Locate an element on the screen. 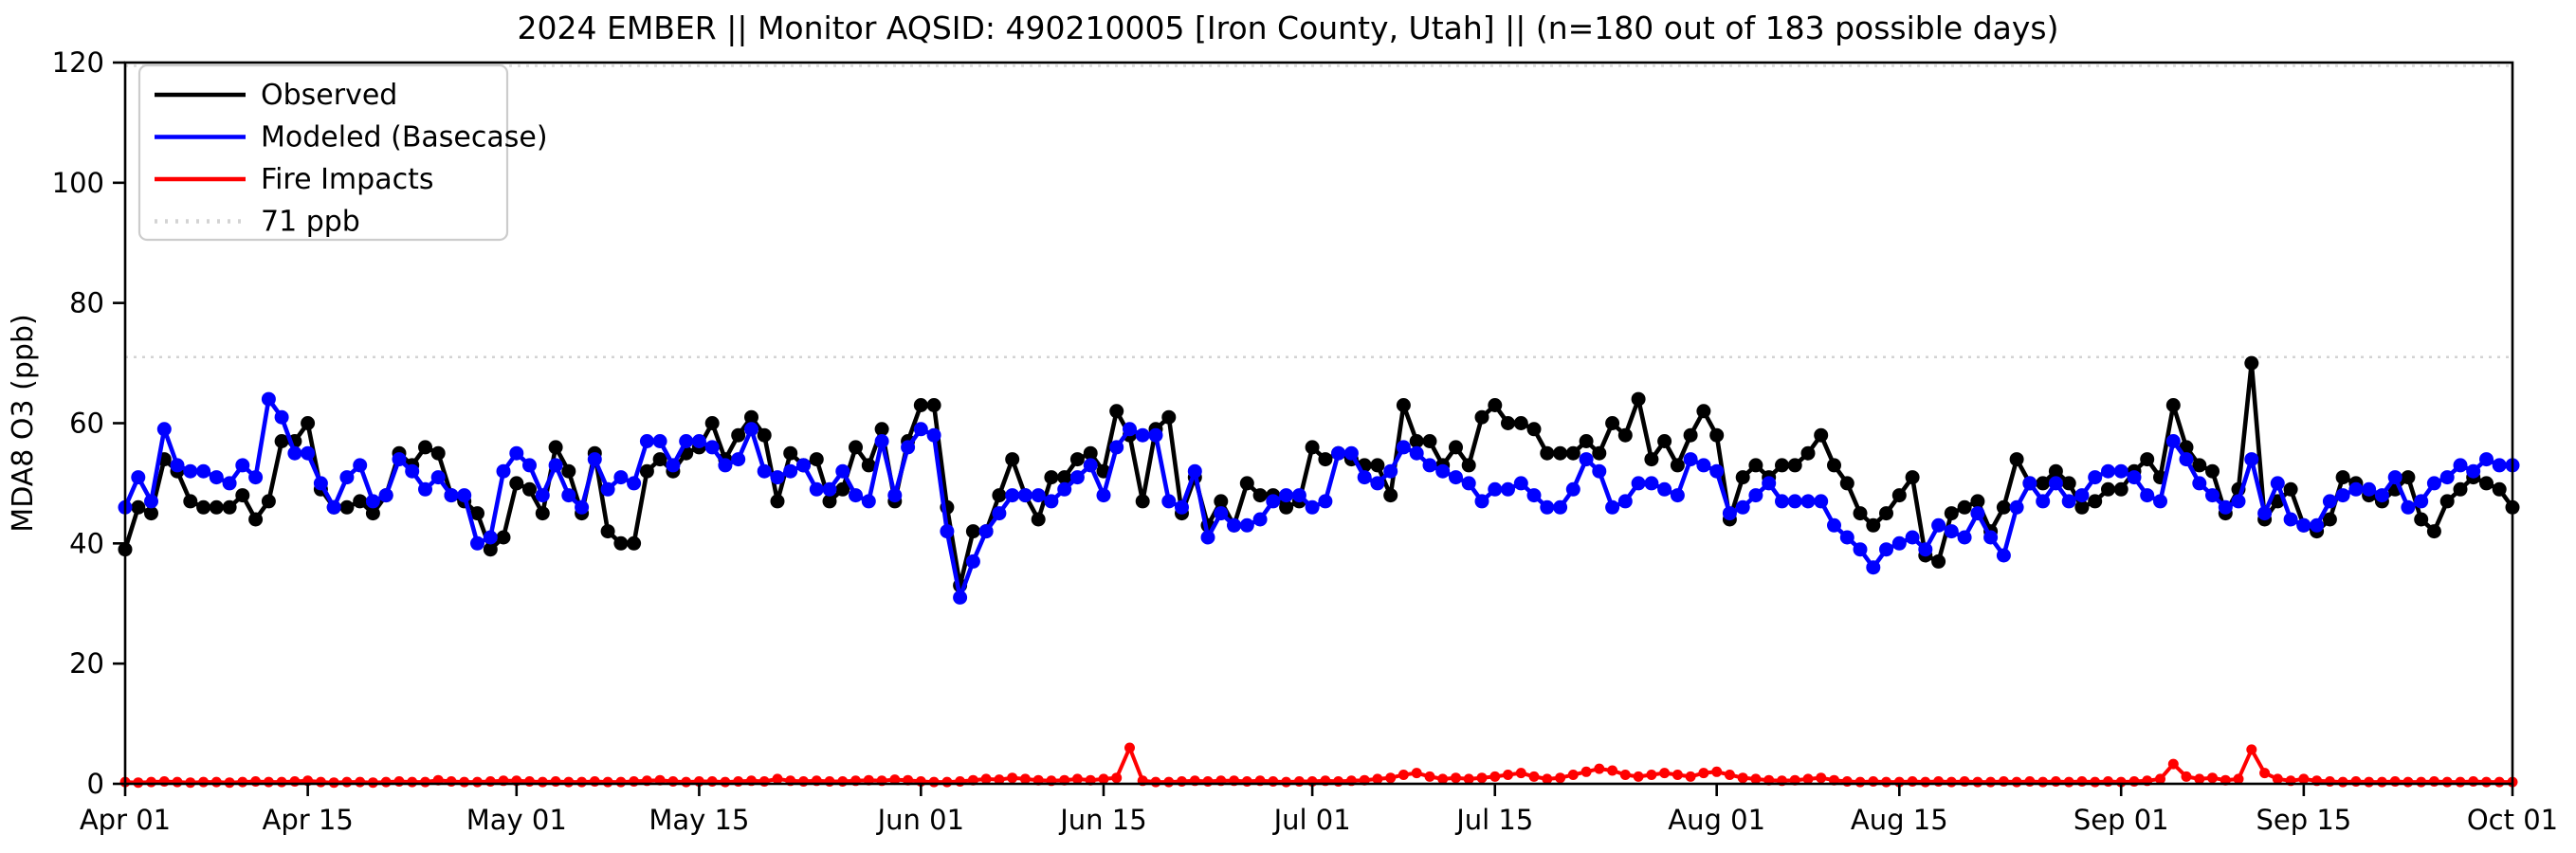  x-tick-label: Jul 01 is located at coordinates (1311, 820).